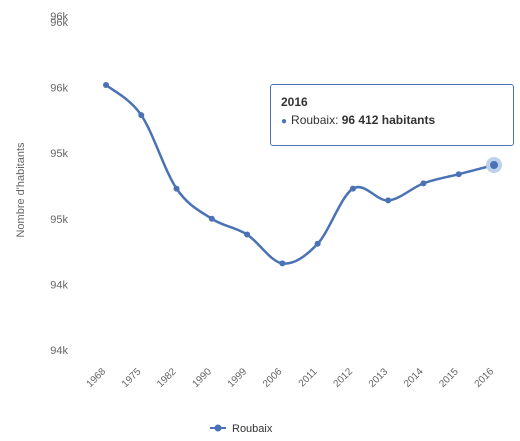 This screenshot has height=441, width=520. I want to click on legend-label: Roubaix, so click(252, 429).